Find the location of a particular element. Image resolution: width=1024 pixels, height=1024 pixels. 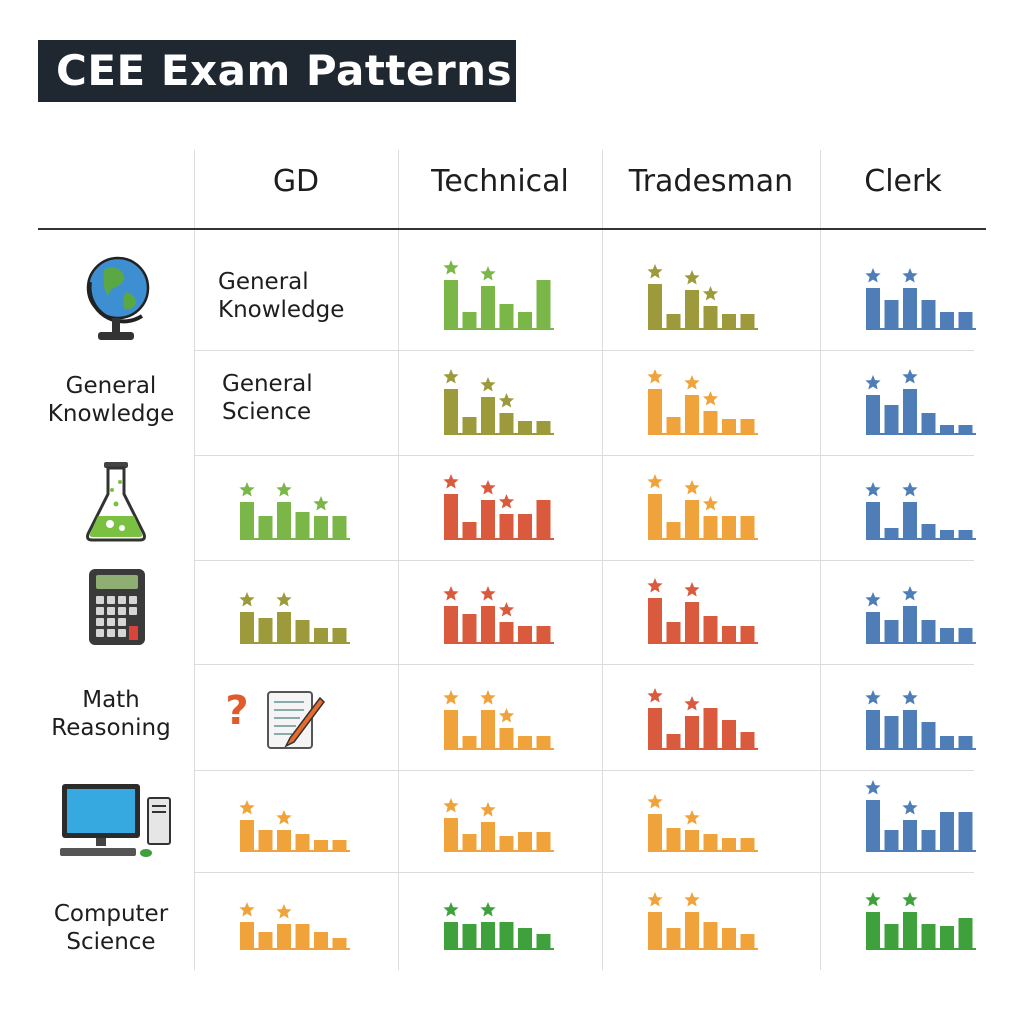

cell-label-line: General is located at coordinates (263, 282).